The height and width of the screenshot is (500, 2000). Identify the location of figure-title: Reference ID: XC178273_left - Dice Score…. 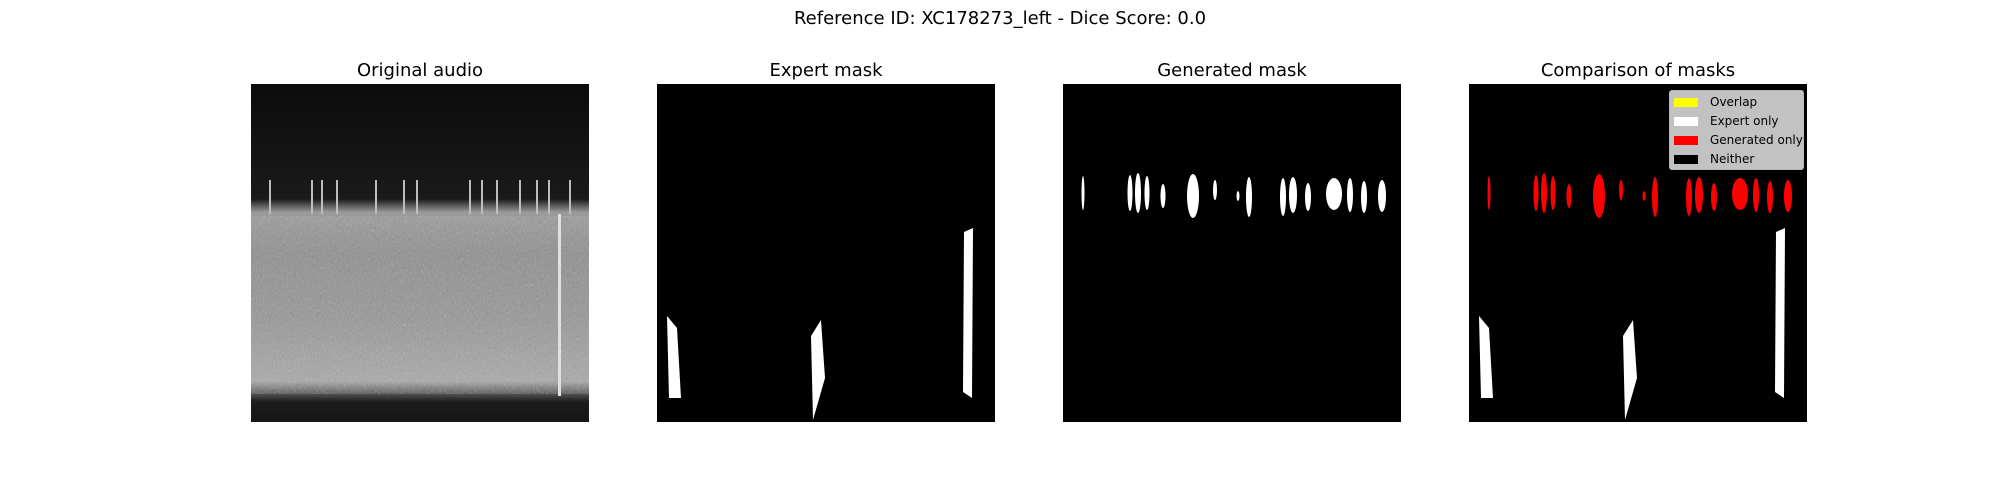
(1000, 18).